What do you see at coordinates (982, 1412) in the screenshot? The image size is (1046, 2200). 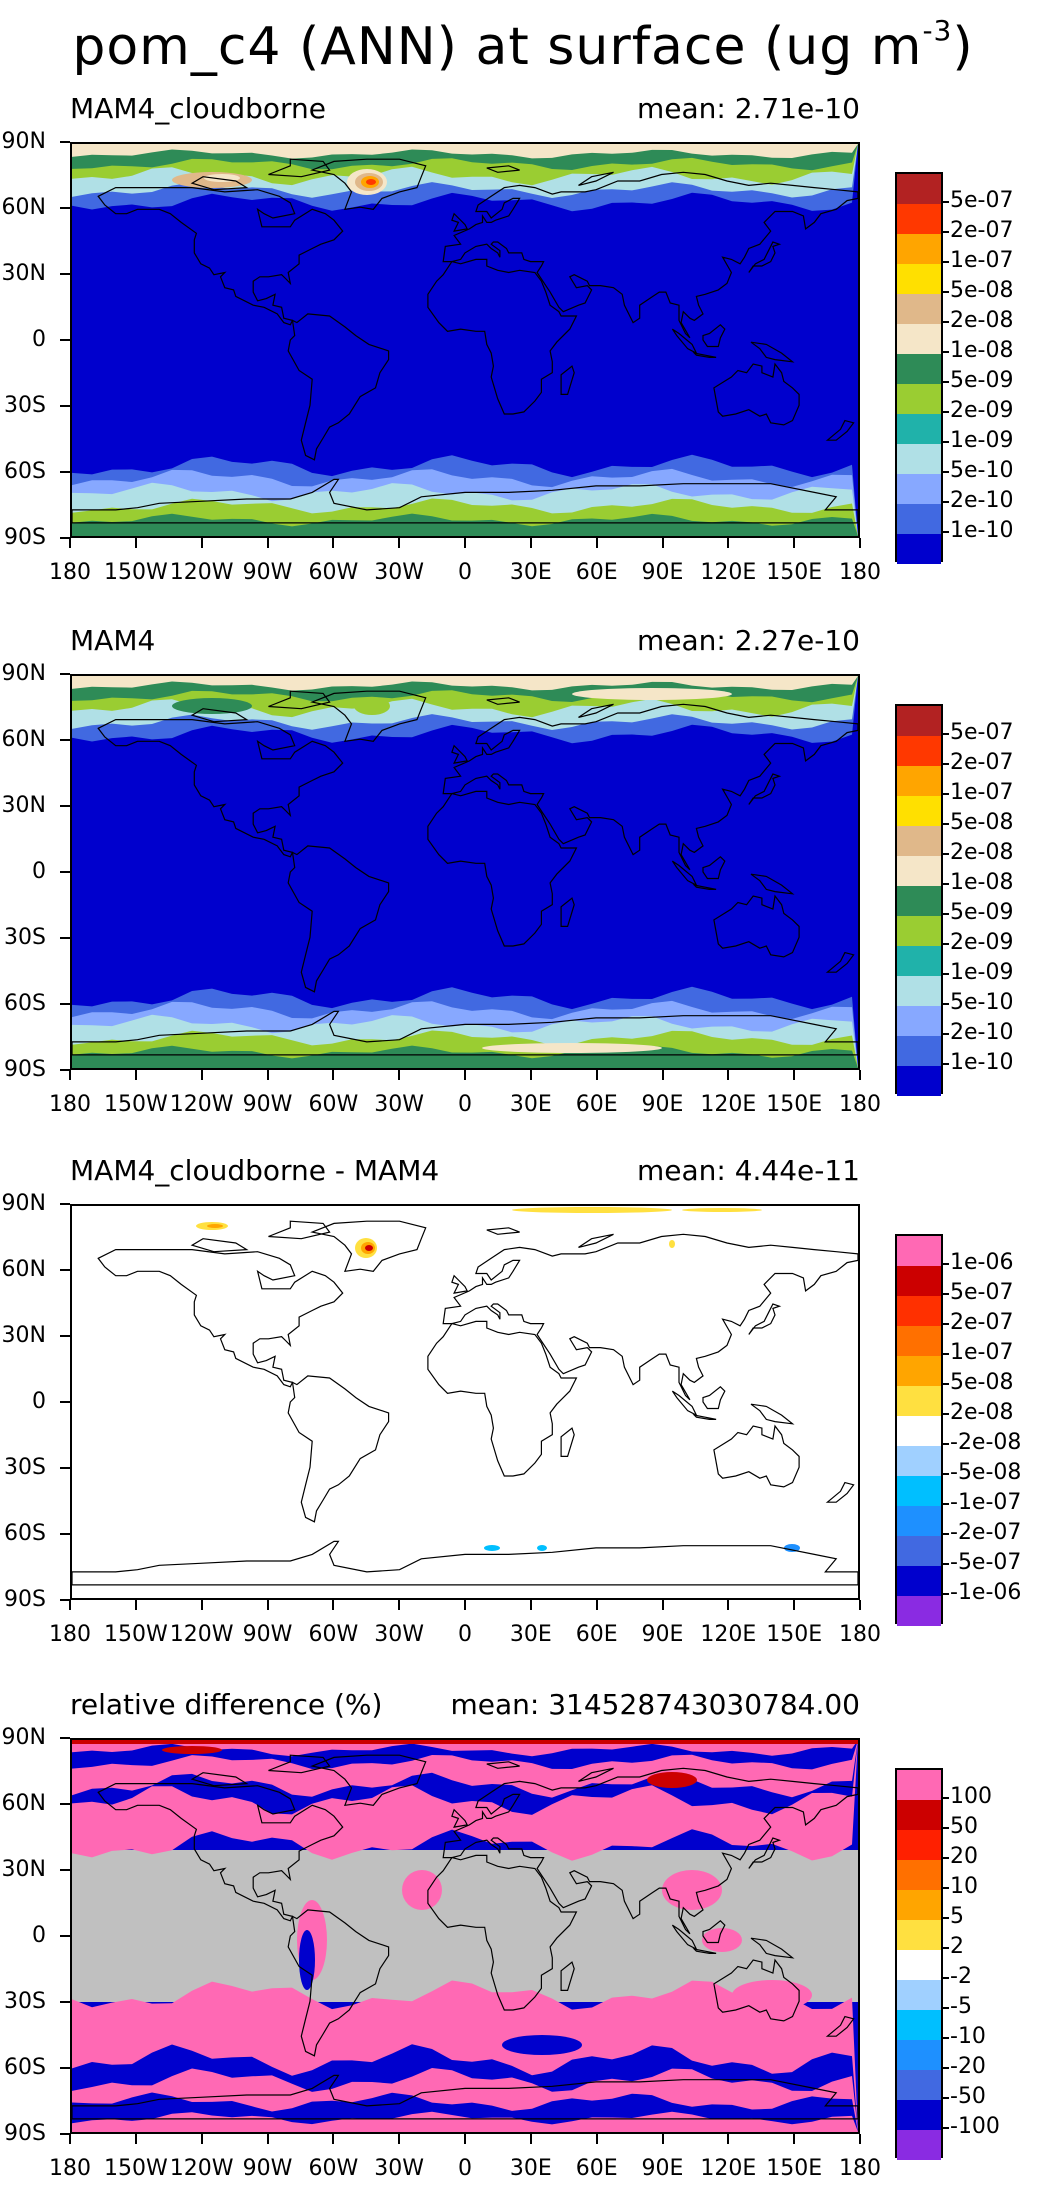 I see `colorbar-label: 2e-08` at bounding box center [982, 1412].